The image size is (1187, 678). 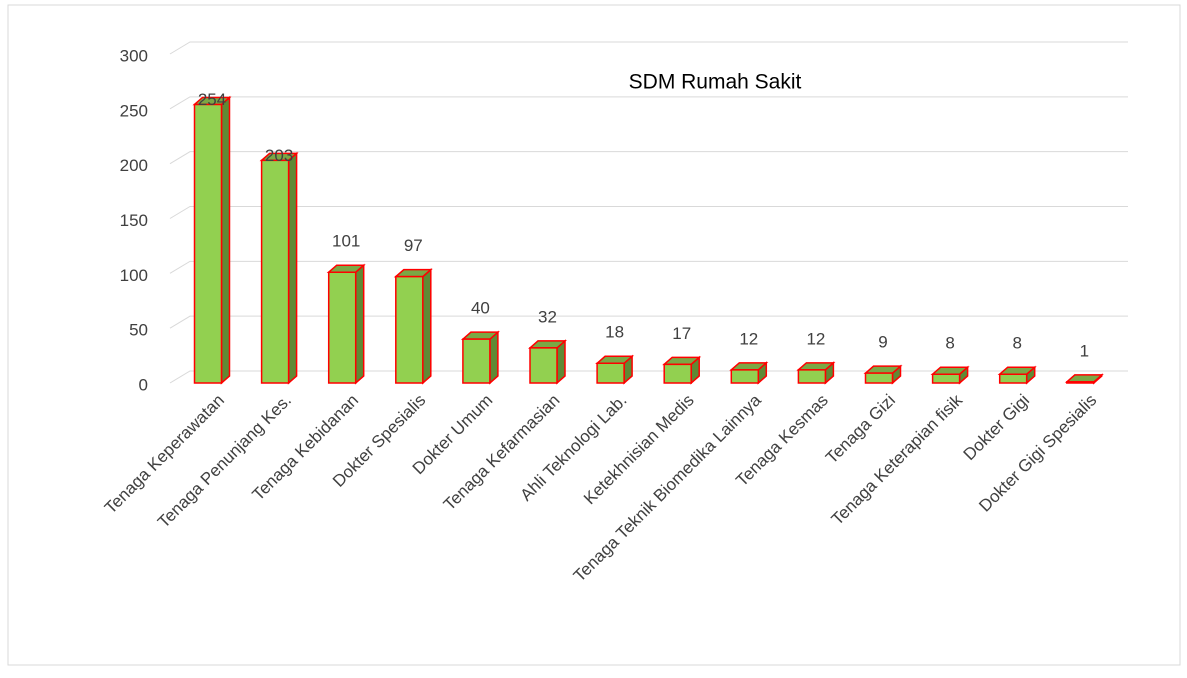 What do you see at coordinates (279, 155) in the screenshot?
I see `value-label: 203` at bounding box center [279, 155].